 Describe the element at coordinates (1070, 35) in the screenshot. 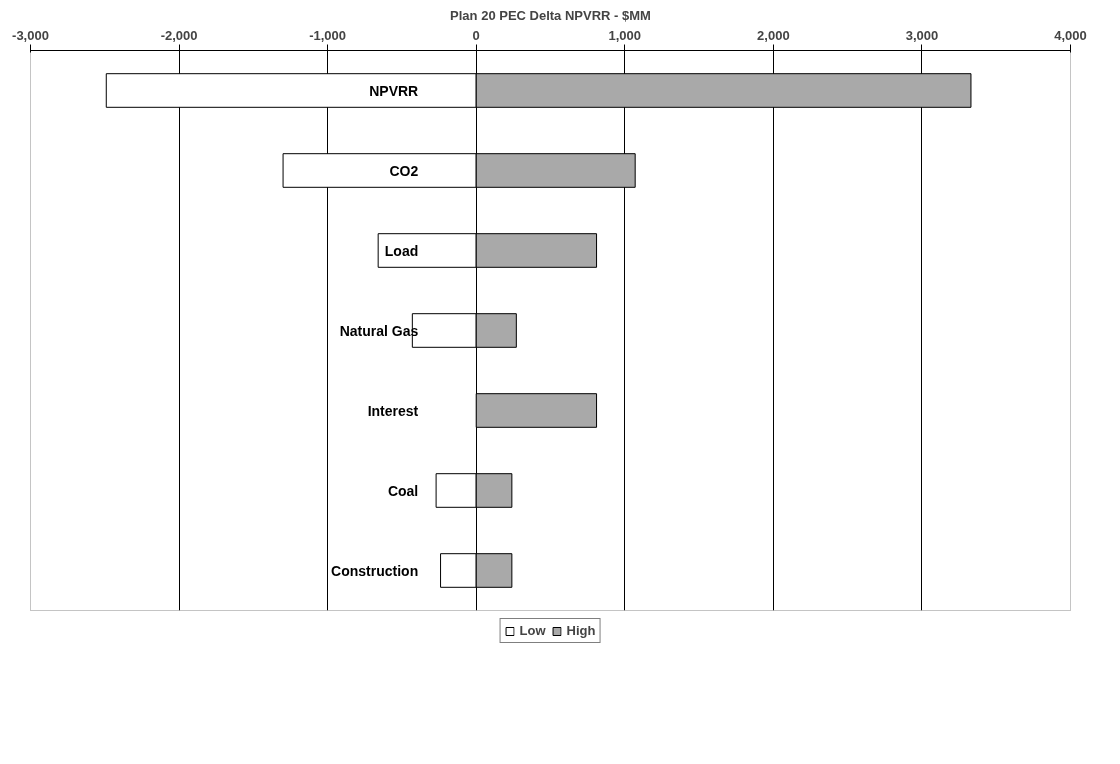

I see `x-tick-label: 4,000` at that location.